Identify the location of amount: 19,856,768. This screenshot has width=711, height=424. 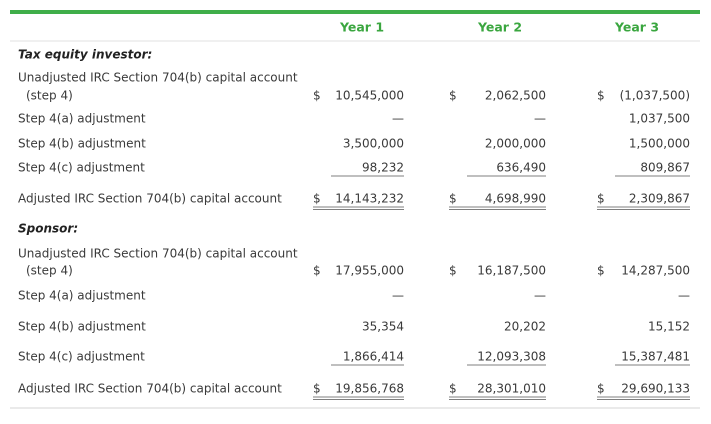
(369, 389).